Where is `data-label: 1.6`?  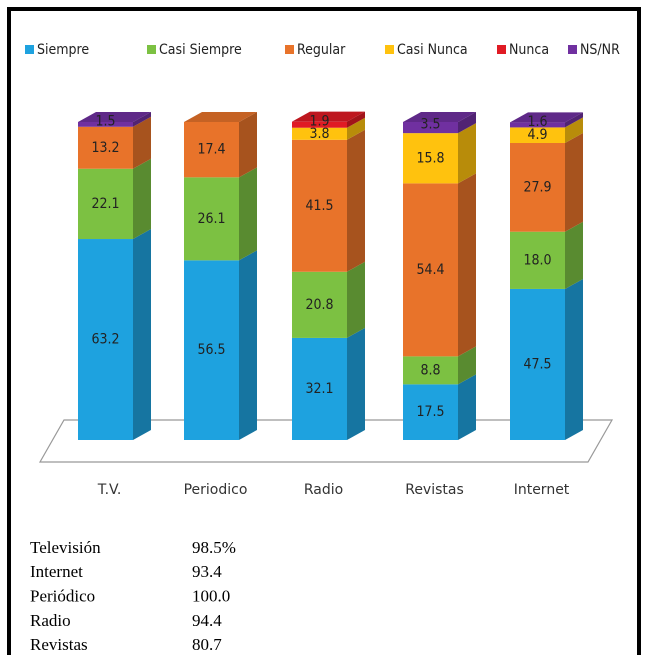 data-label: 1.6 is located at coordinates (537, 122).